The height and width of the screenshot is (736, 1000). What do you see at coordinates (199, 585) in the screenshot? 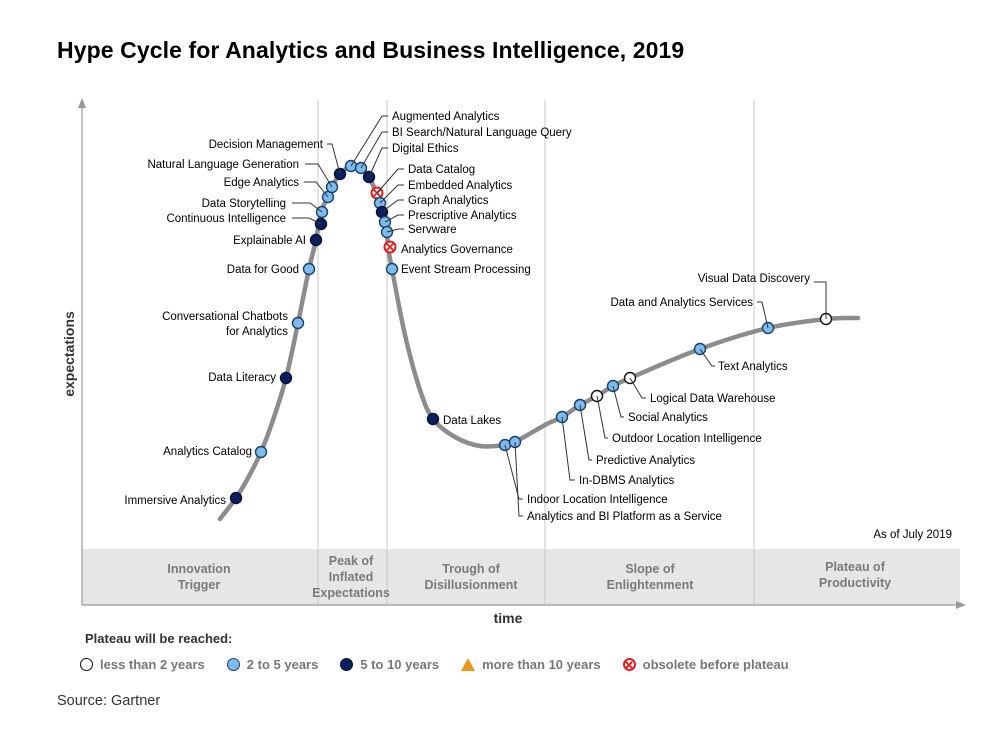
I see `phase-label: Trigger` at bounding box center [199, 585].